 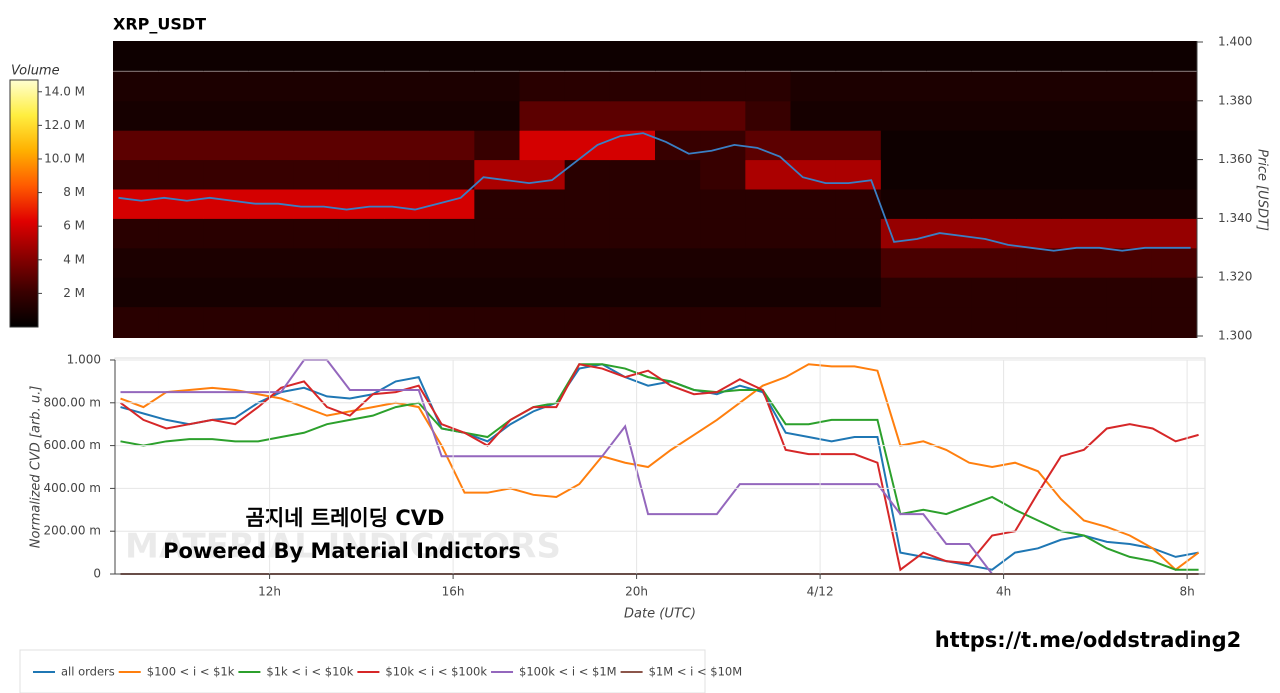 What do you see at coordinates (73, 531) in the screenshot?
I see `y-tick-label: 200.00 m` at bounding box center [73, 531].